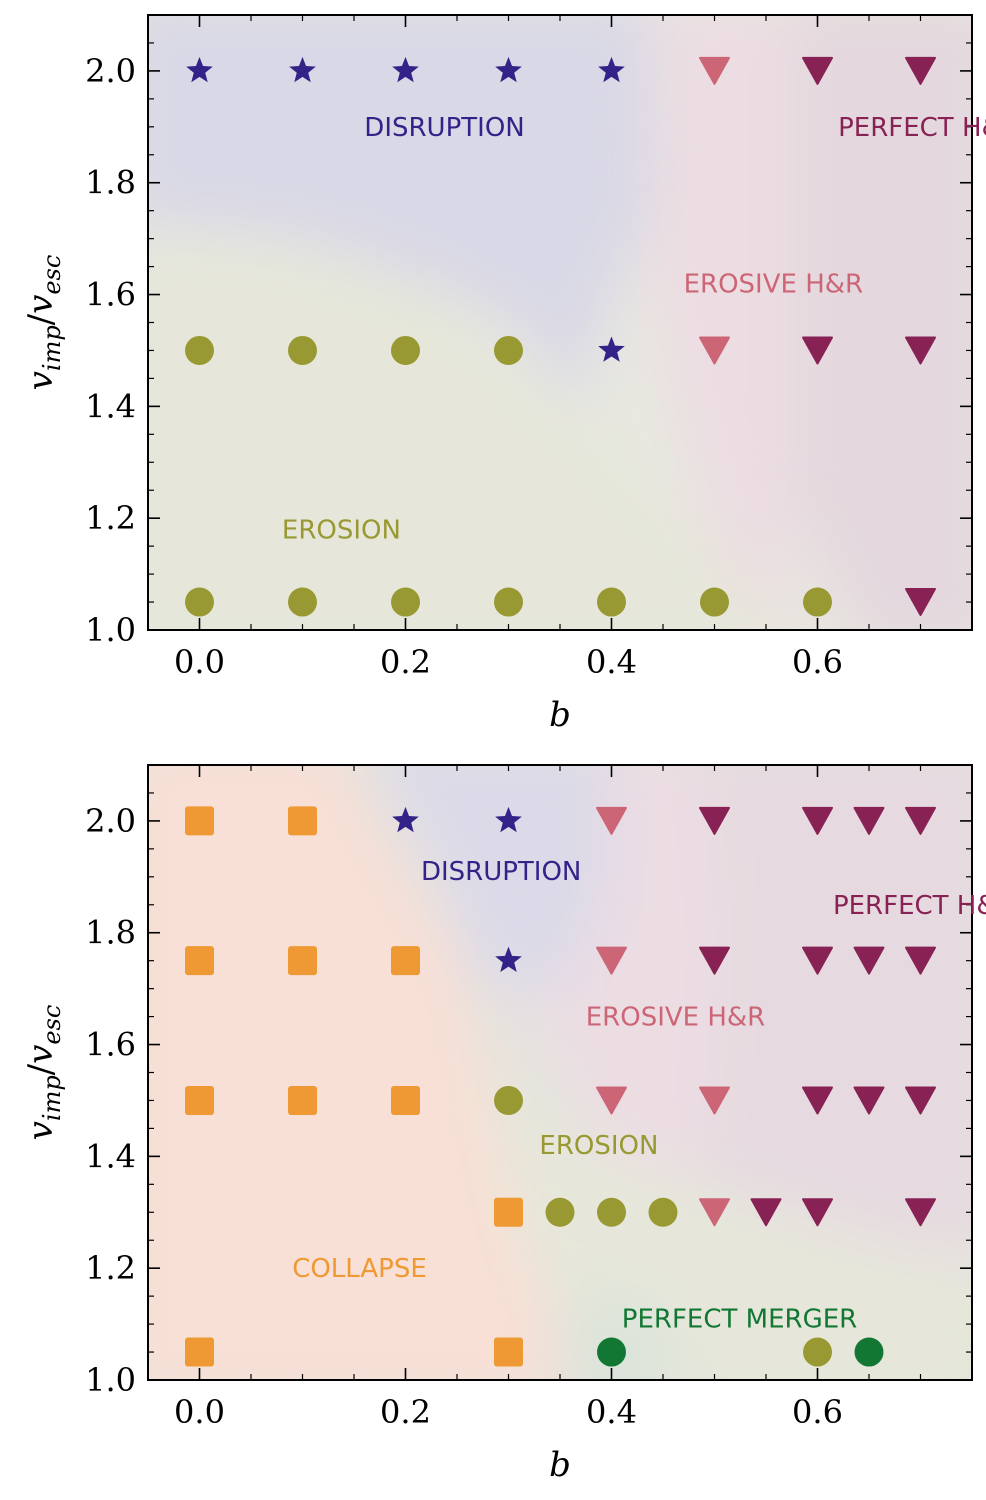 The height and width of the screenshot is (1500, 986). I want to click on region-label-perfect-merger: PERFECT MERGER, so click(739, 1320).